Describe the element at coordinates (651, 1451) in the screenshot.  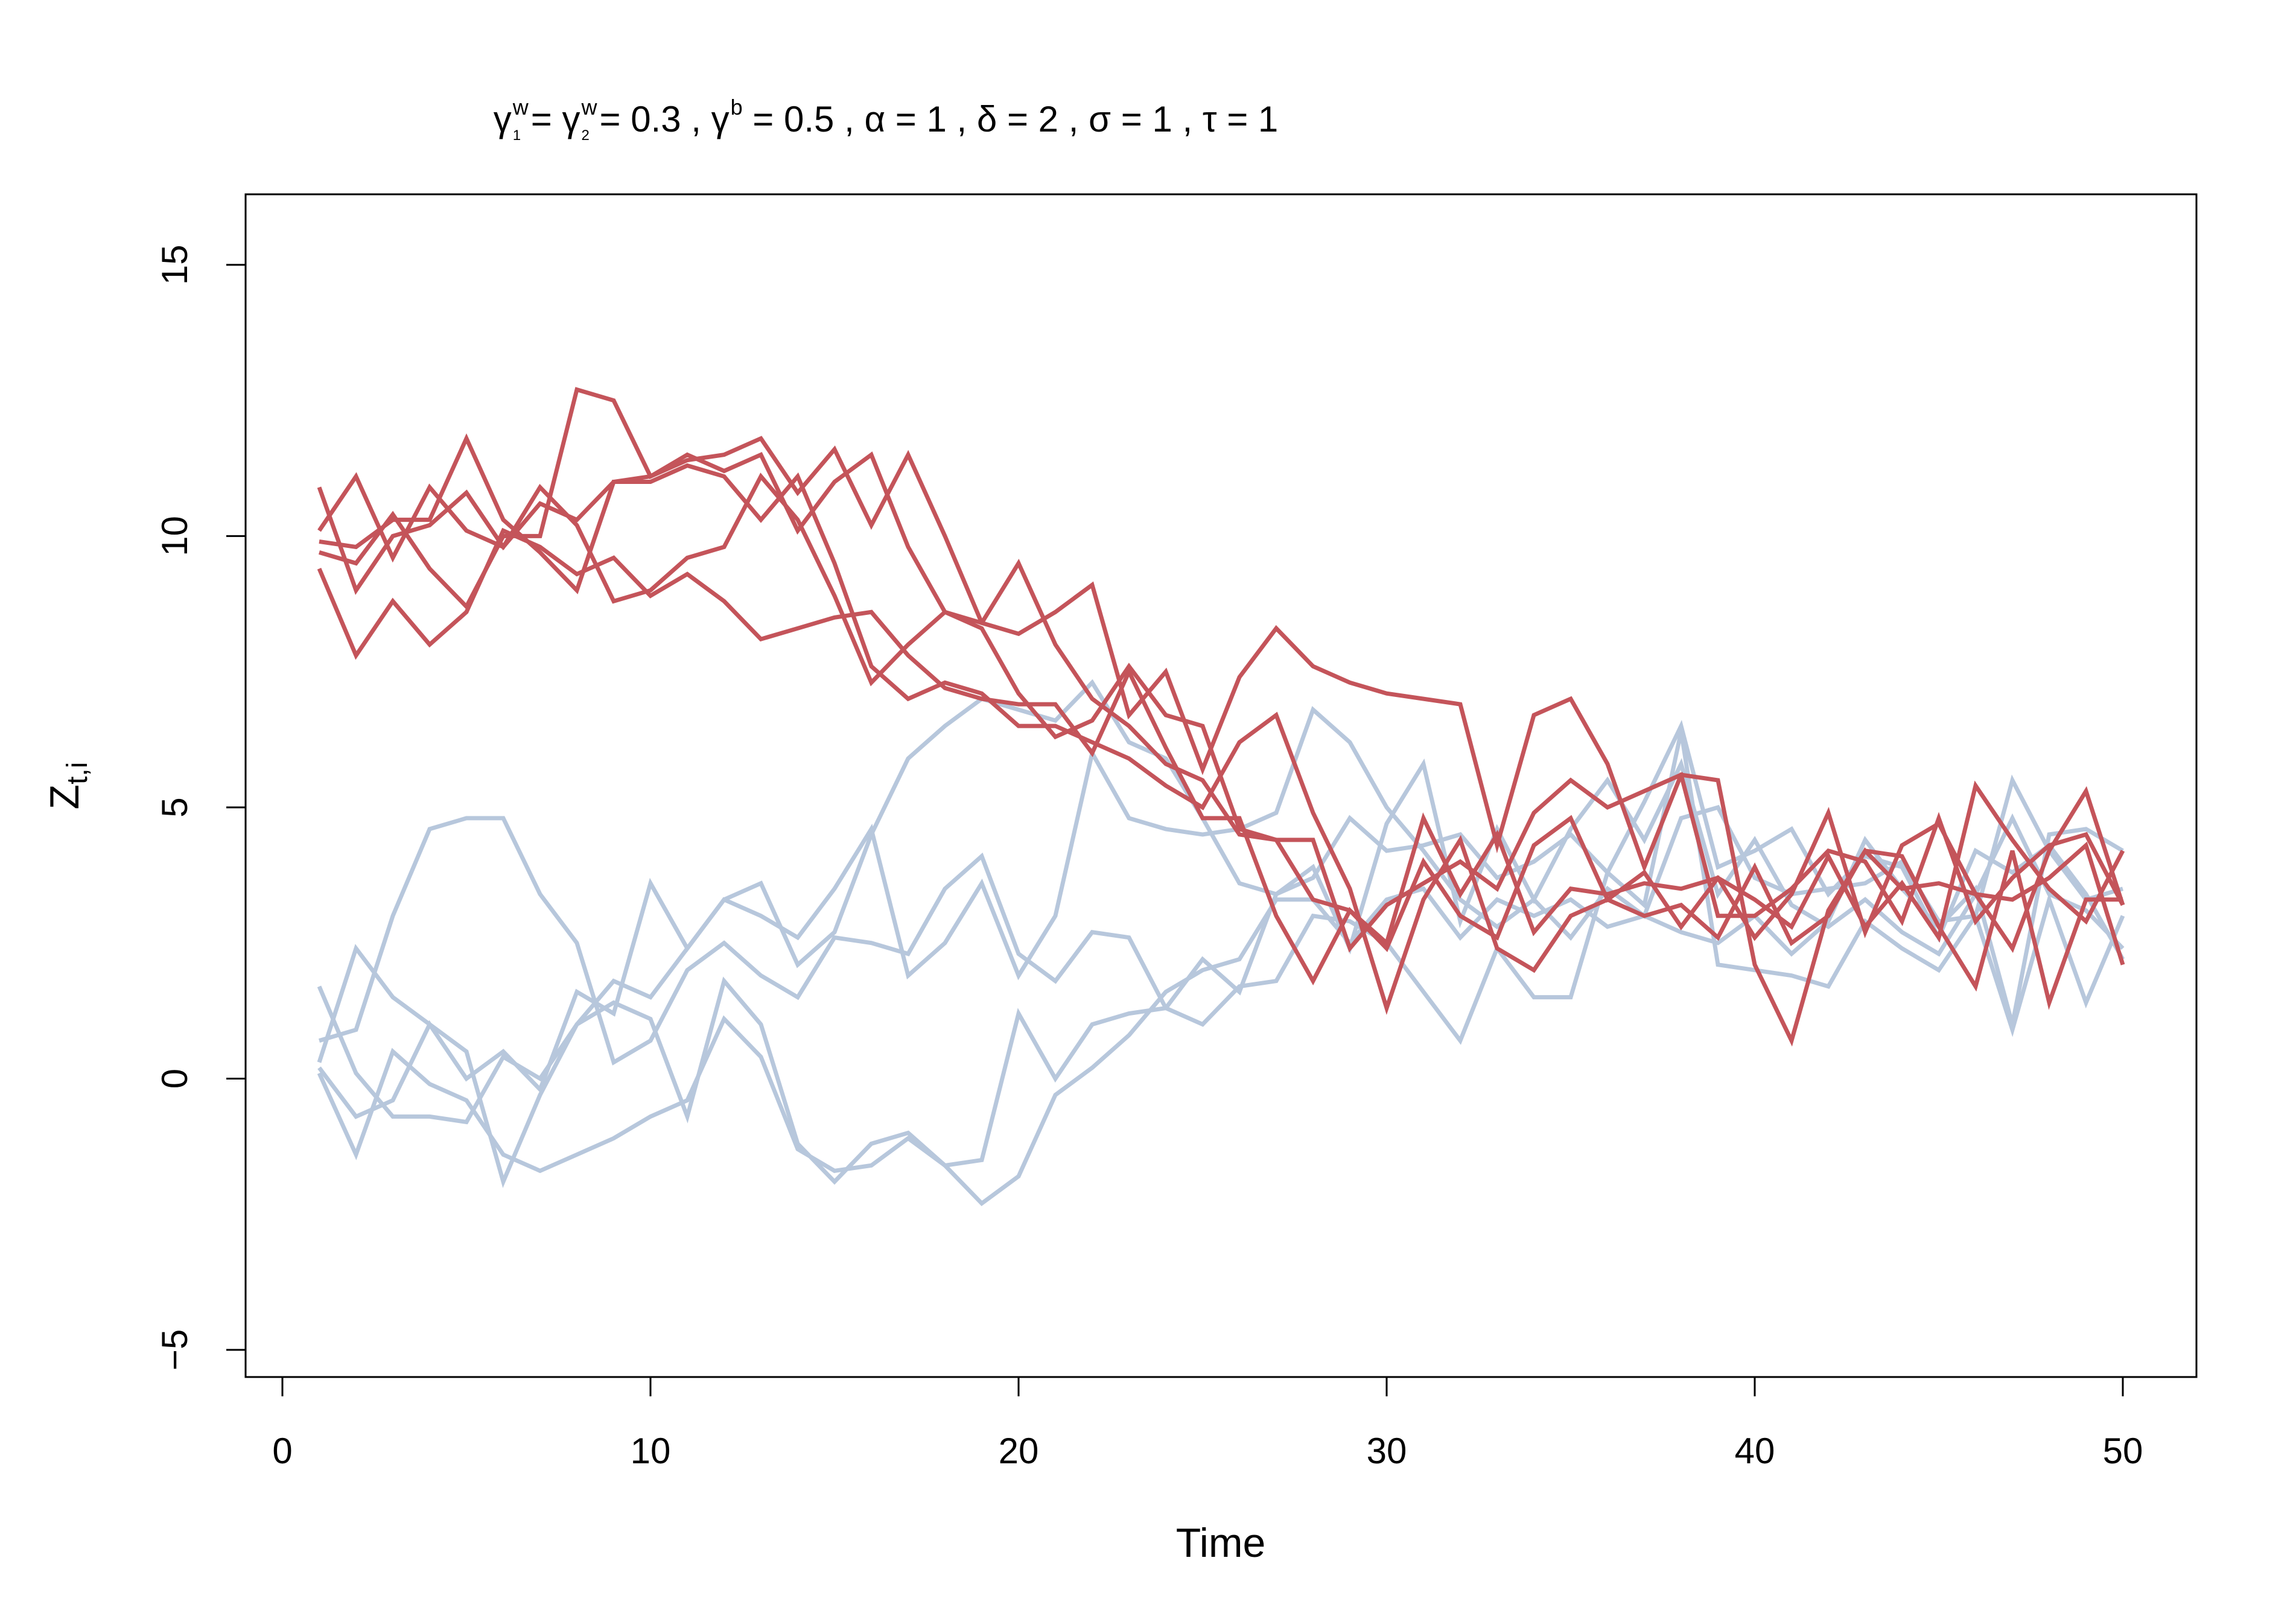
I see `x-tick-label: 10` at that location.